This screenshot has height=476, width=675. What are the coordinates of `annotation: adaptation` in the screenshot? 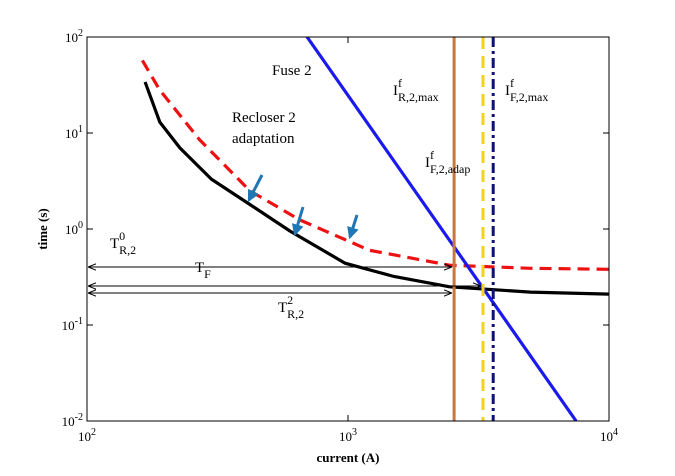 It's located at (263, 139).